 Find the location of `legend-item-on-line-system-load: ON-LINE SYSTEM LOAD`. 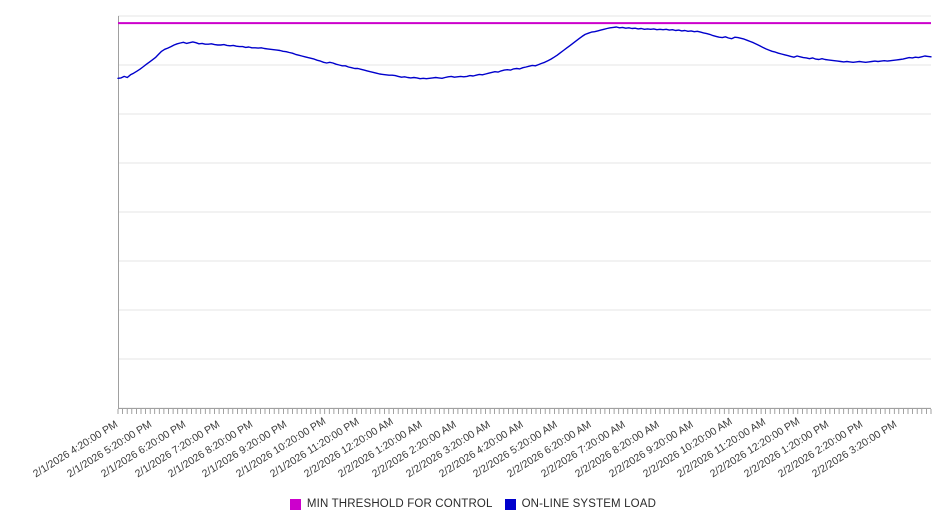

legend-item-on-line-system-load: ON-LINE SYSTEM LOAD is located at coordinates (580, 504).